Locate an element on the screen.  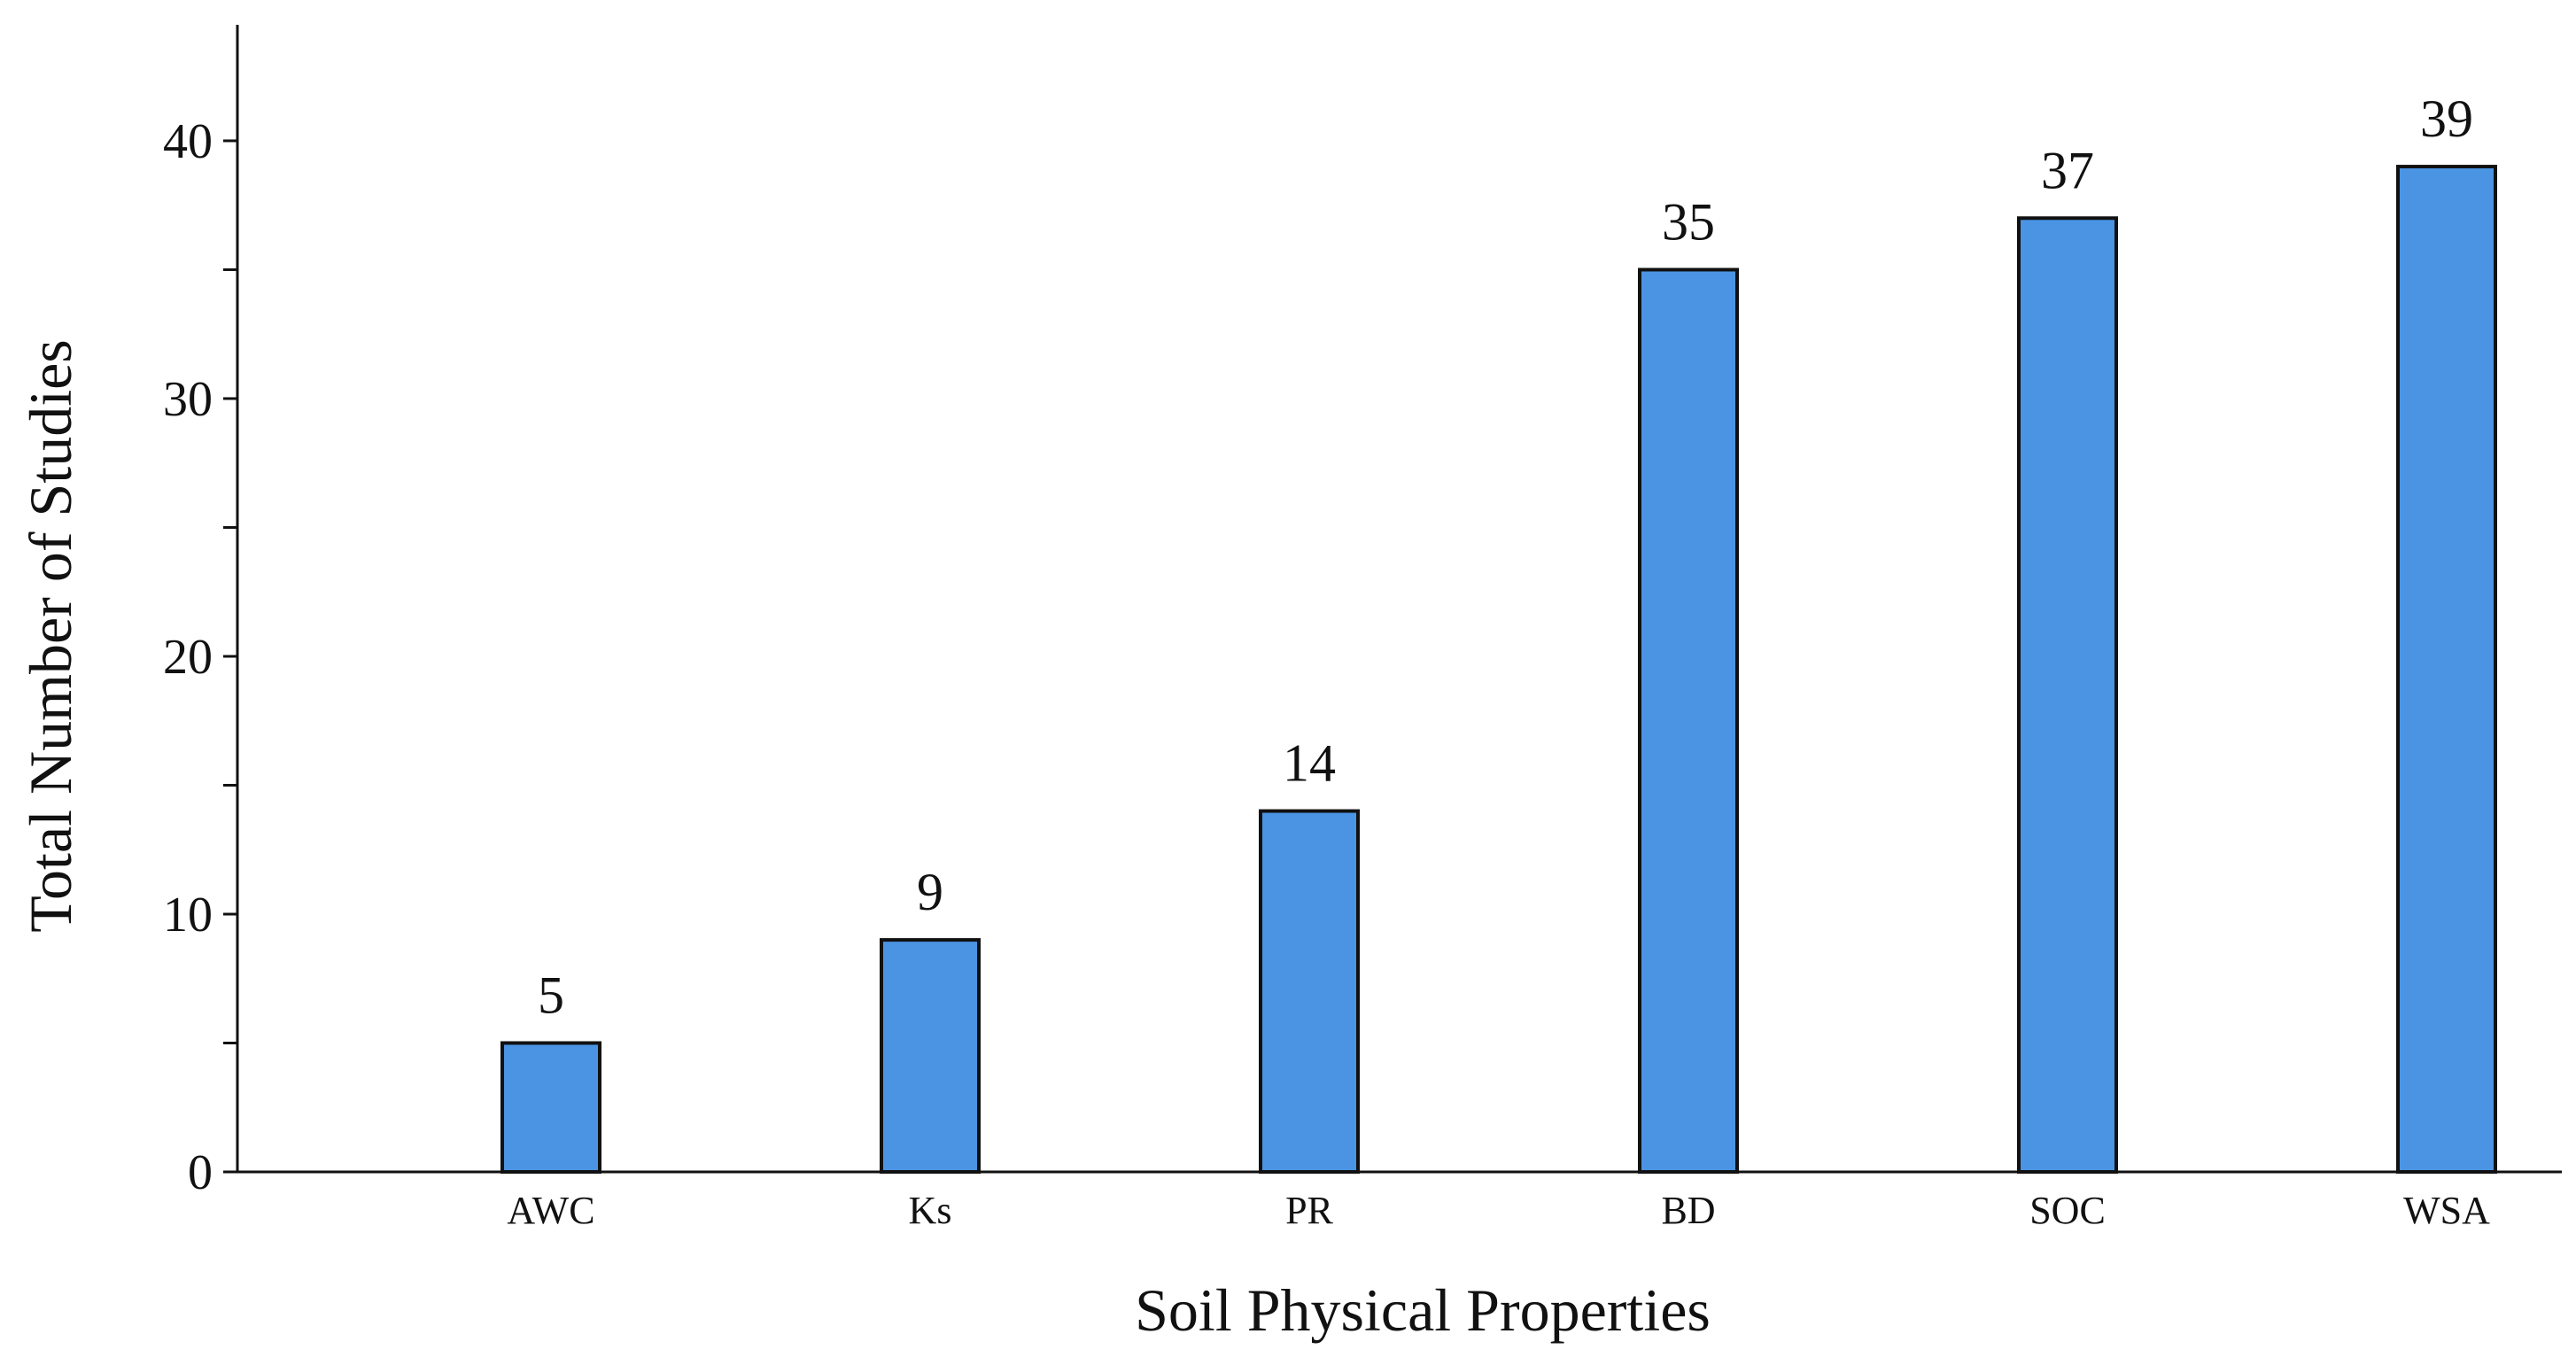
x-tick-label-ks: Ks is located at coordinates (930, 1210).